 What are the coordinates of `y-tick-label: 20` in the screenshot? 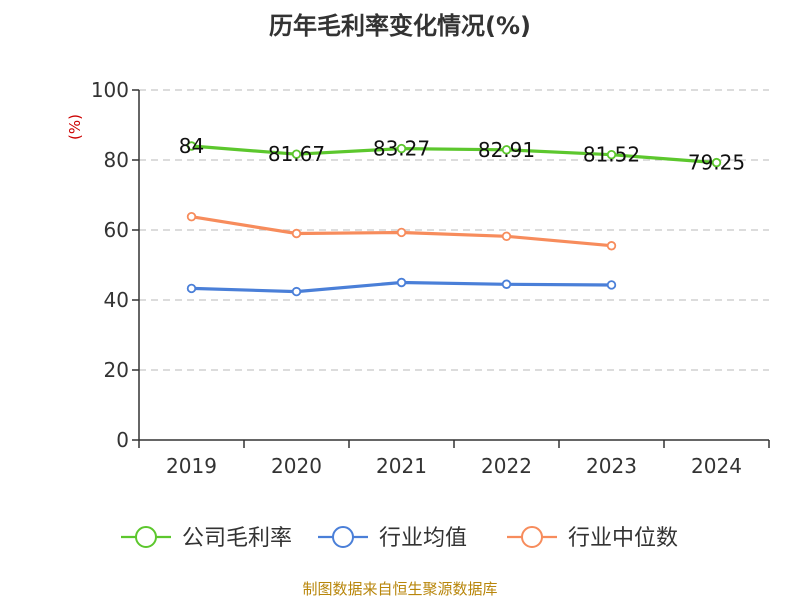 It's located at (116, 370).